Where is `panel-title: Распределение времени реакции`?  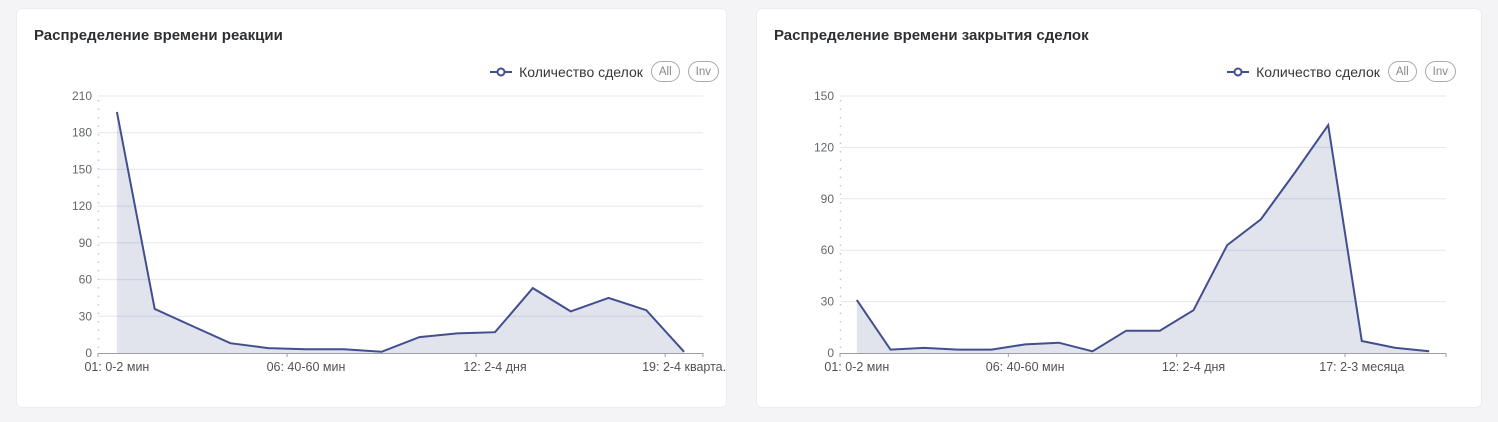 panel-title: Распределение времени реакции is located at coordinates (158, 35).